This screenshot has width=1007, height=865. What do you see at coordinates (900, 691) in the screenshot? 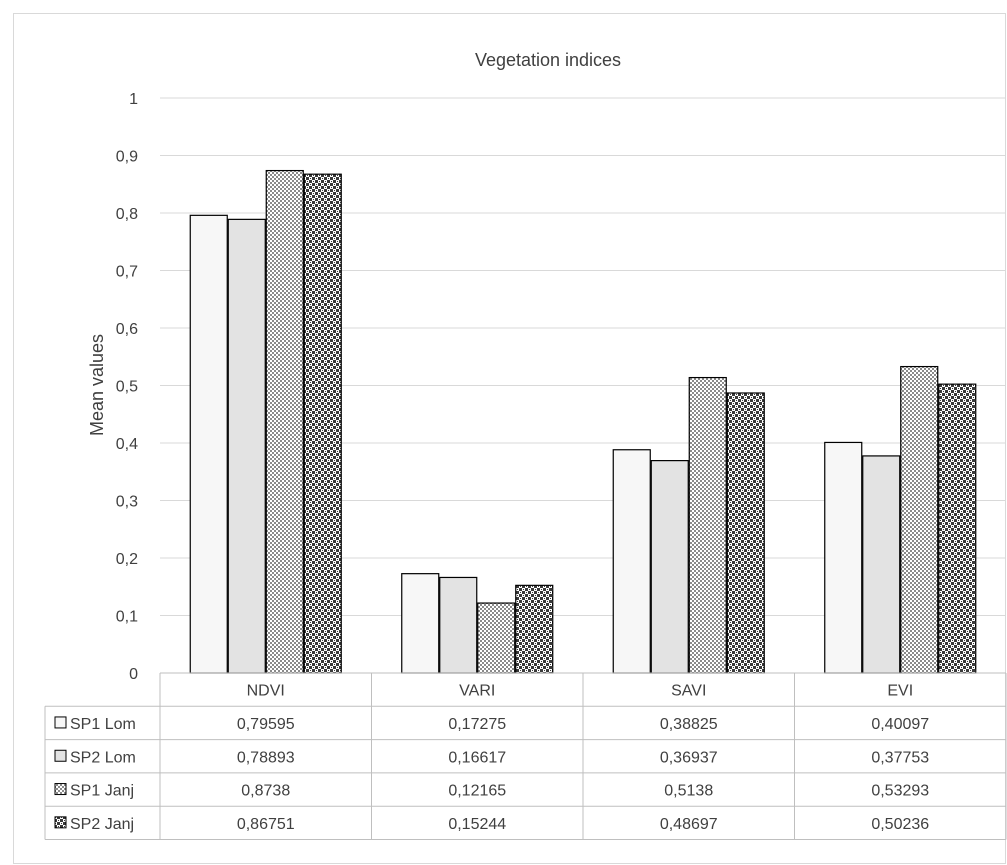
I see `category-label: EVI` at bounding box center [900, 691].